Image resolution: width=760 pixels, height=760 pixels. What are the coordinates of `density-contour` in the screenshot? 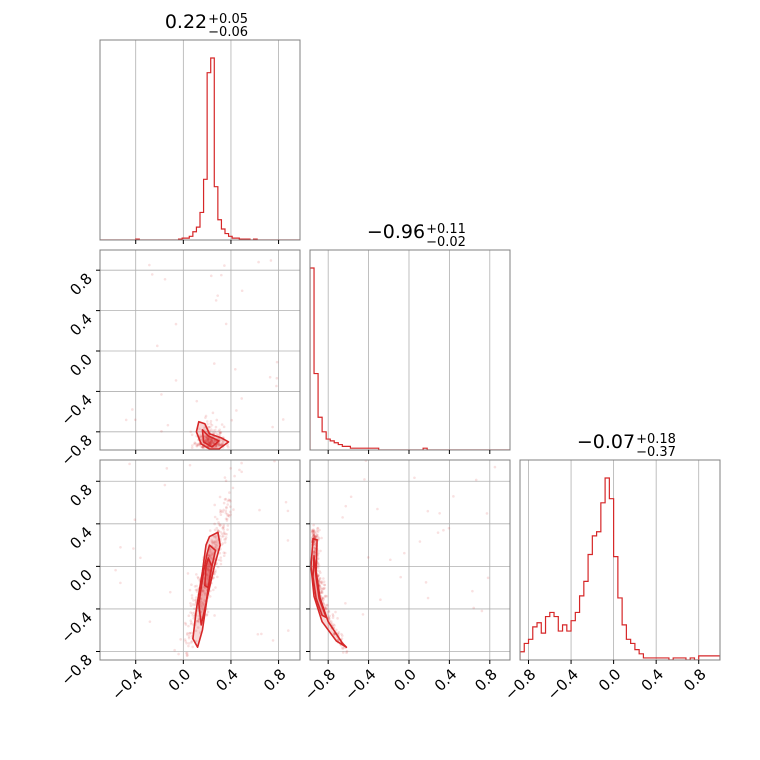 It's located at (208, 573).